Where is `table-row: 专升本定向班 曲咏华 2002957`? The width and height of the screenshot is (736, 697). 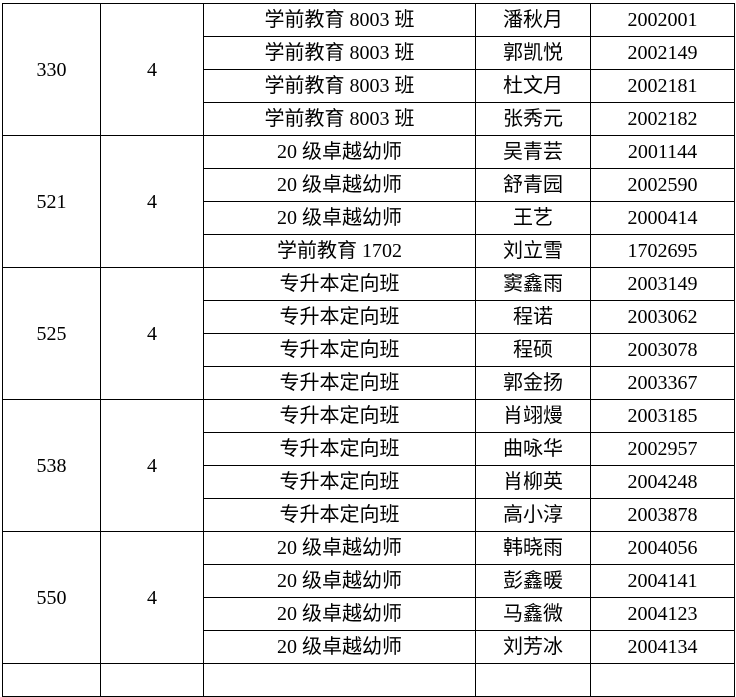 table-row: 专升本定向班 曲咏华 2002957 is located at coordinates (369, 449).